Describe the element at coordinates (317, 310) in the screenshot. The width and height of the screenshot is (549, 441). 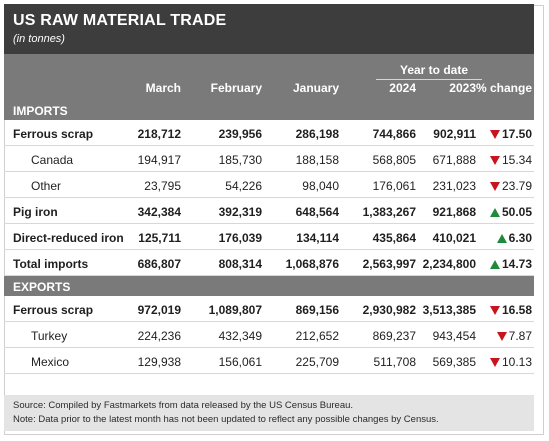
I see `cell-january: 869,156` at that location.